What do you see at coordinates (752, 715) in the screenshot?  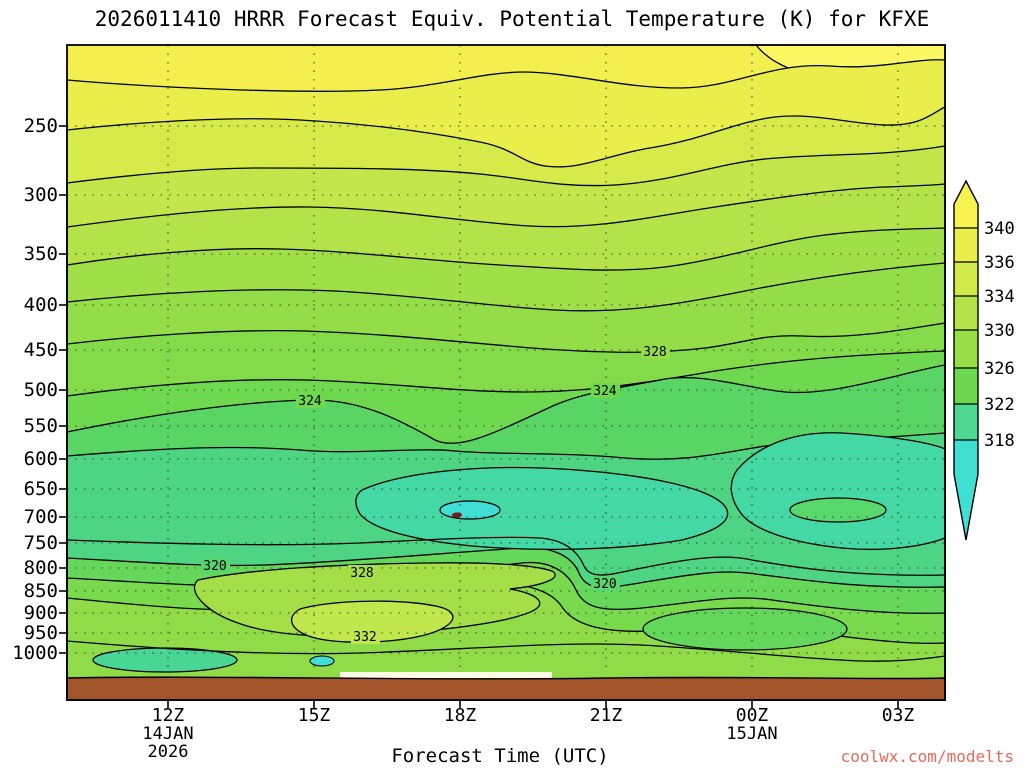 I see `x-tick-label: 00Z` at bounding box center [752, 715].